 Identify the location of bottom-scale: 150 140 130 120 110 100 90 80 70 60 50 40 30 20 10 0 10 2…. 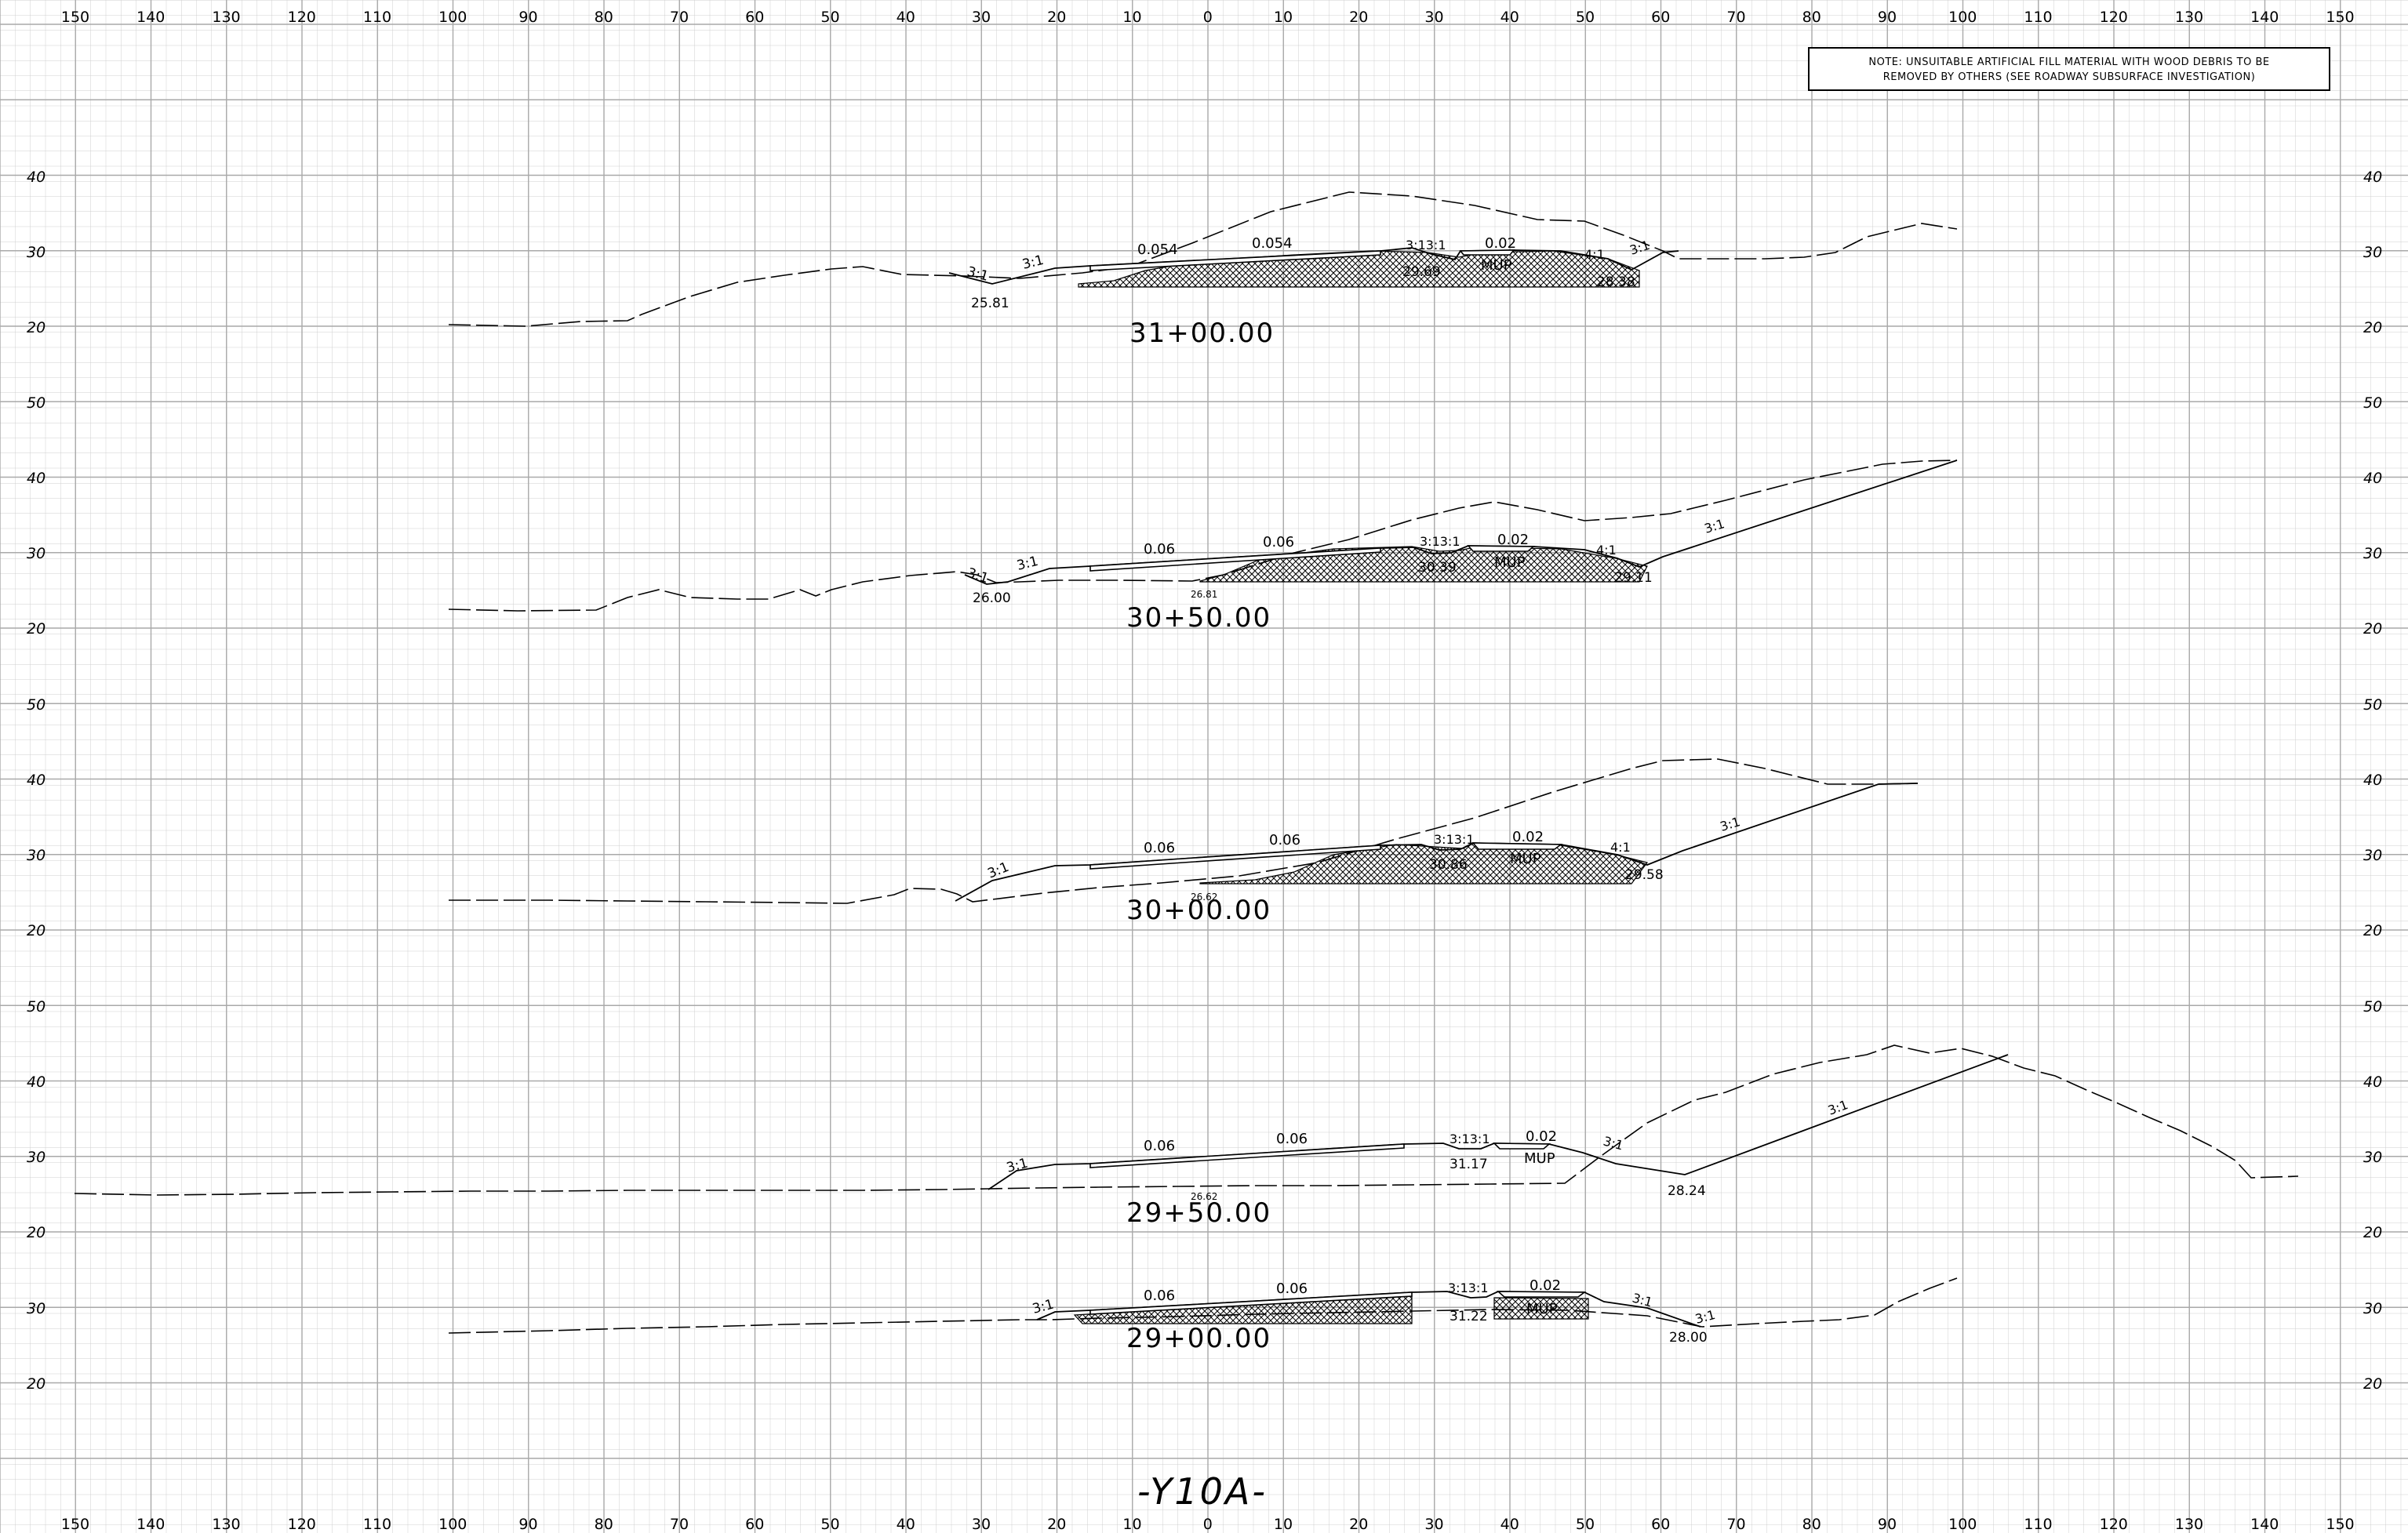
(1208, 1525).